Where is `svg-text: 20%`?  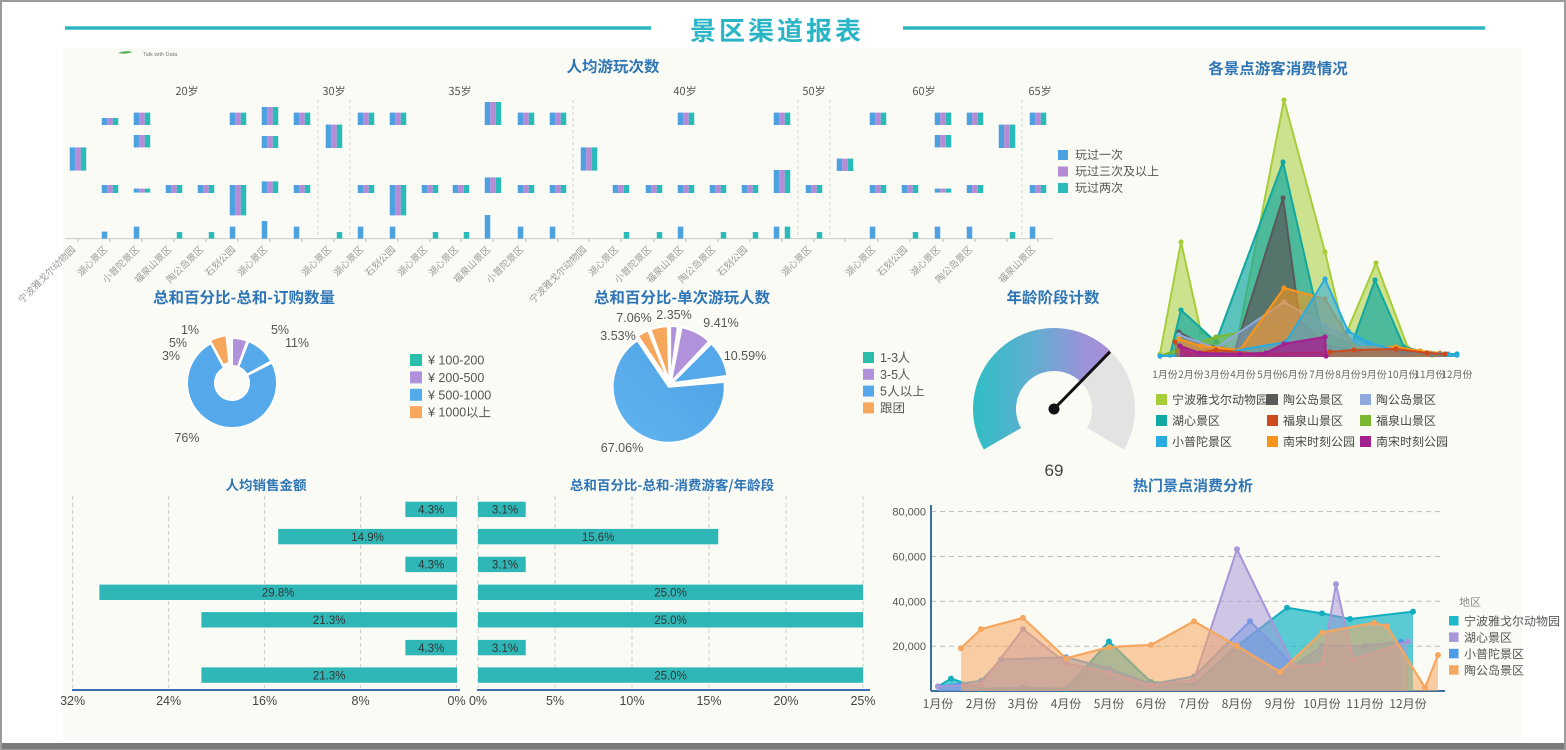
svg-text: 20% is located at coordinates (785, 701).